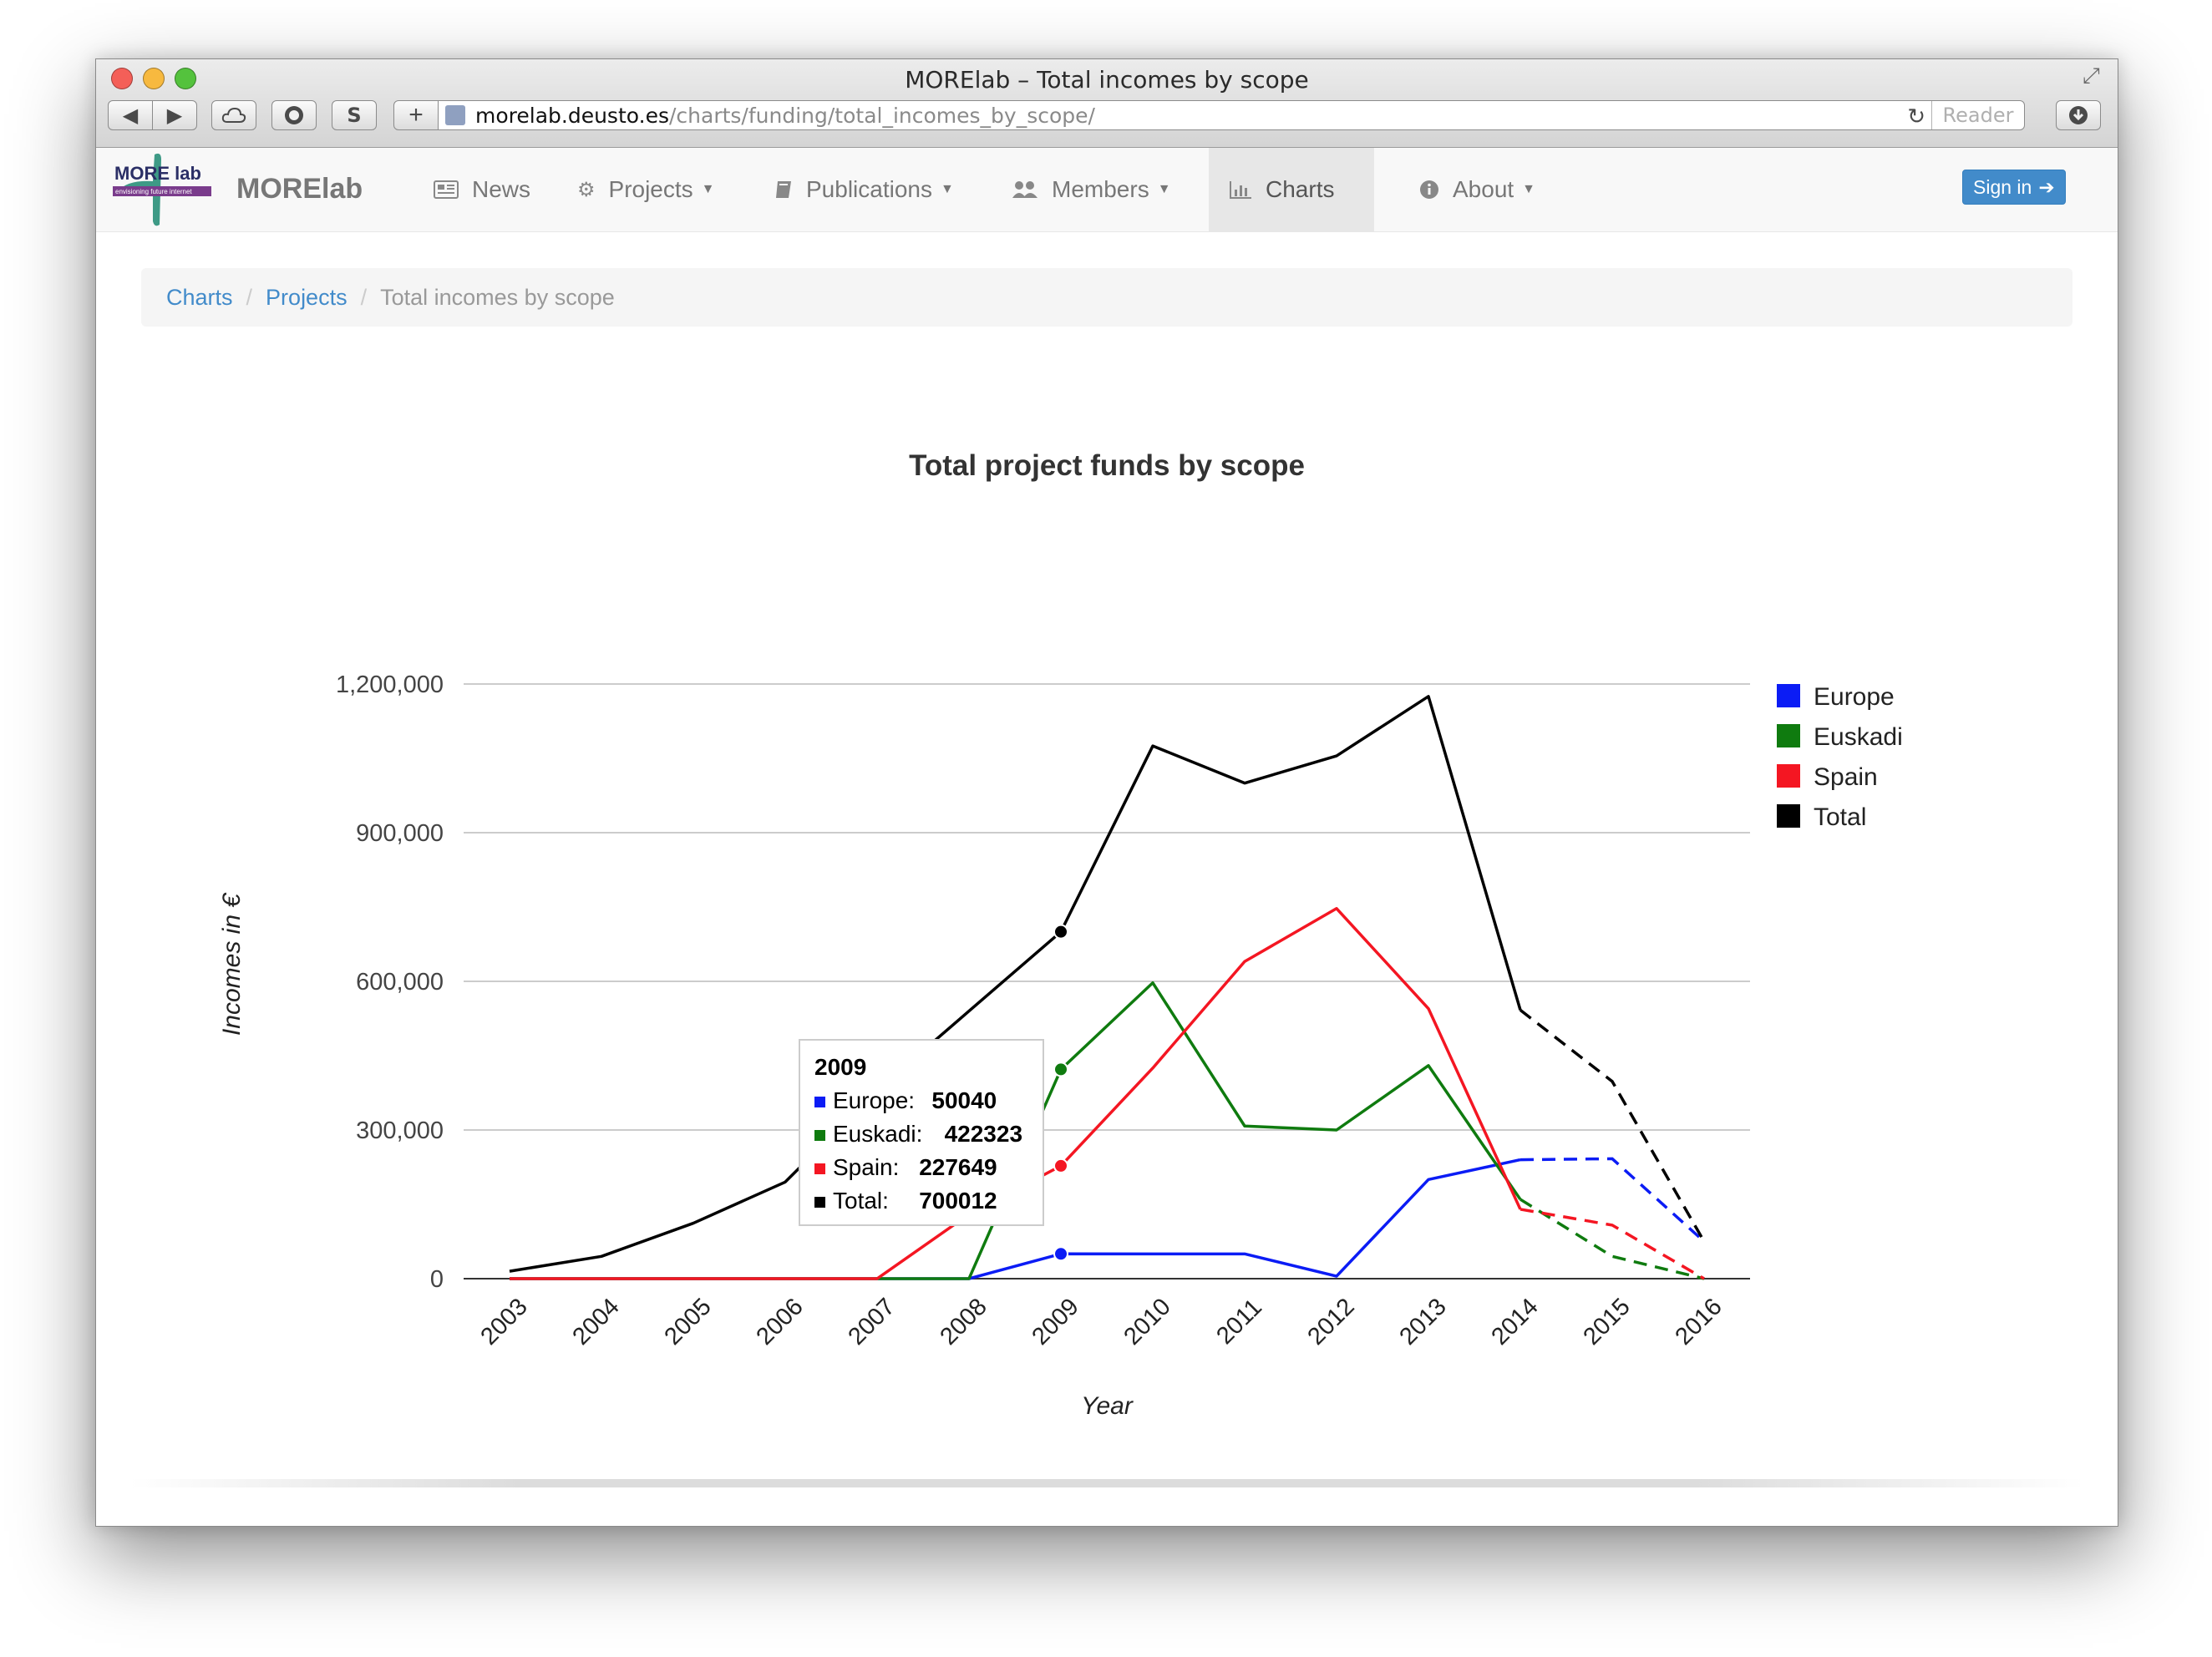 The height and width of the screenshot is (1657, 2212). Describe the element at coordinates (1607, 1322) in the screenshot. I see `x-tick-label: 2015` at that location.